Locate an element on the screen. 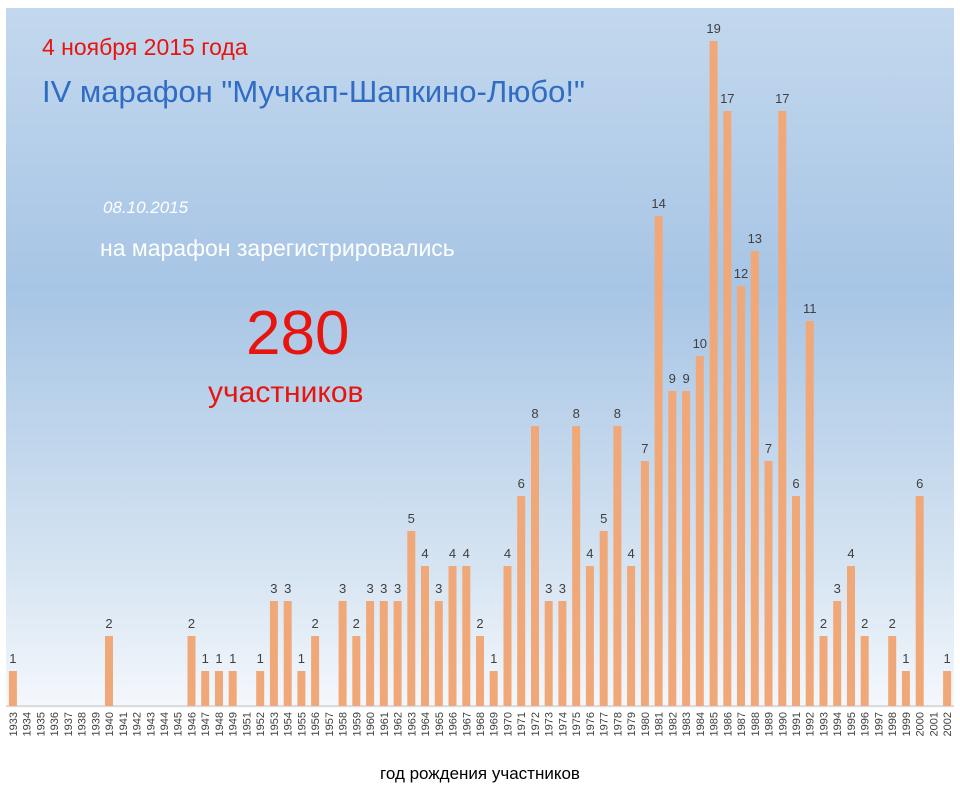 This screenshot has height=795, width=960. data-label-1958: 3 is located at coordinates (342, 588).